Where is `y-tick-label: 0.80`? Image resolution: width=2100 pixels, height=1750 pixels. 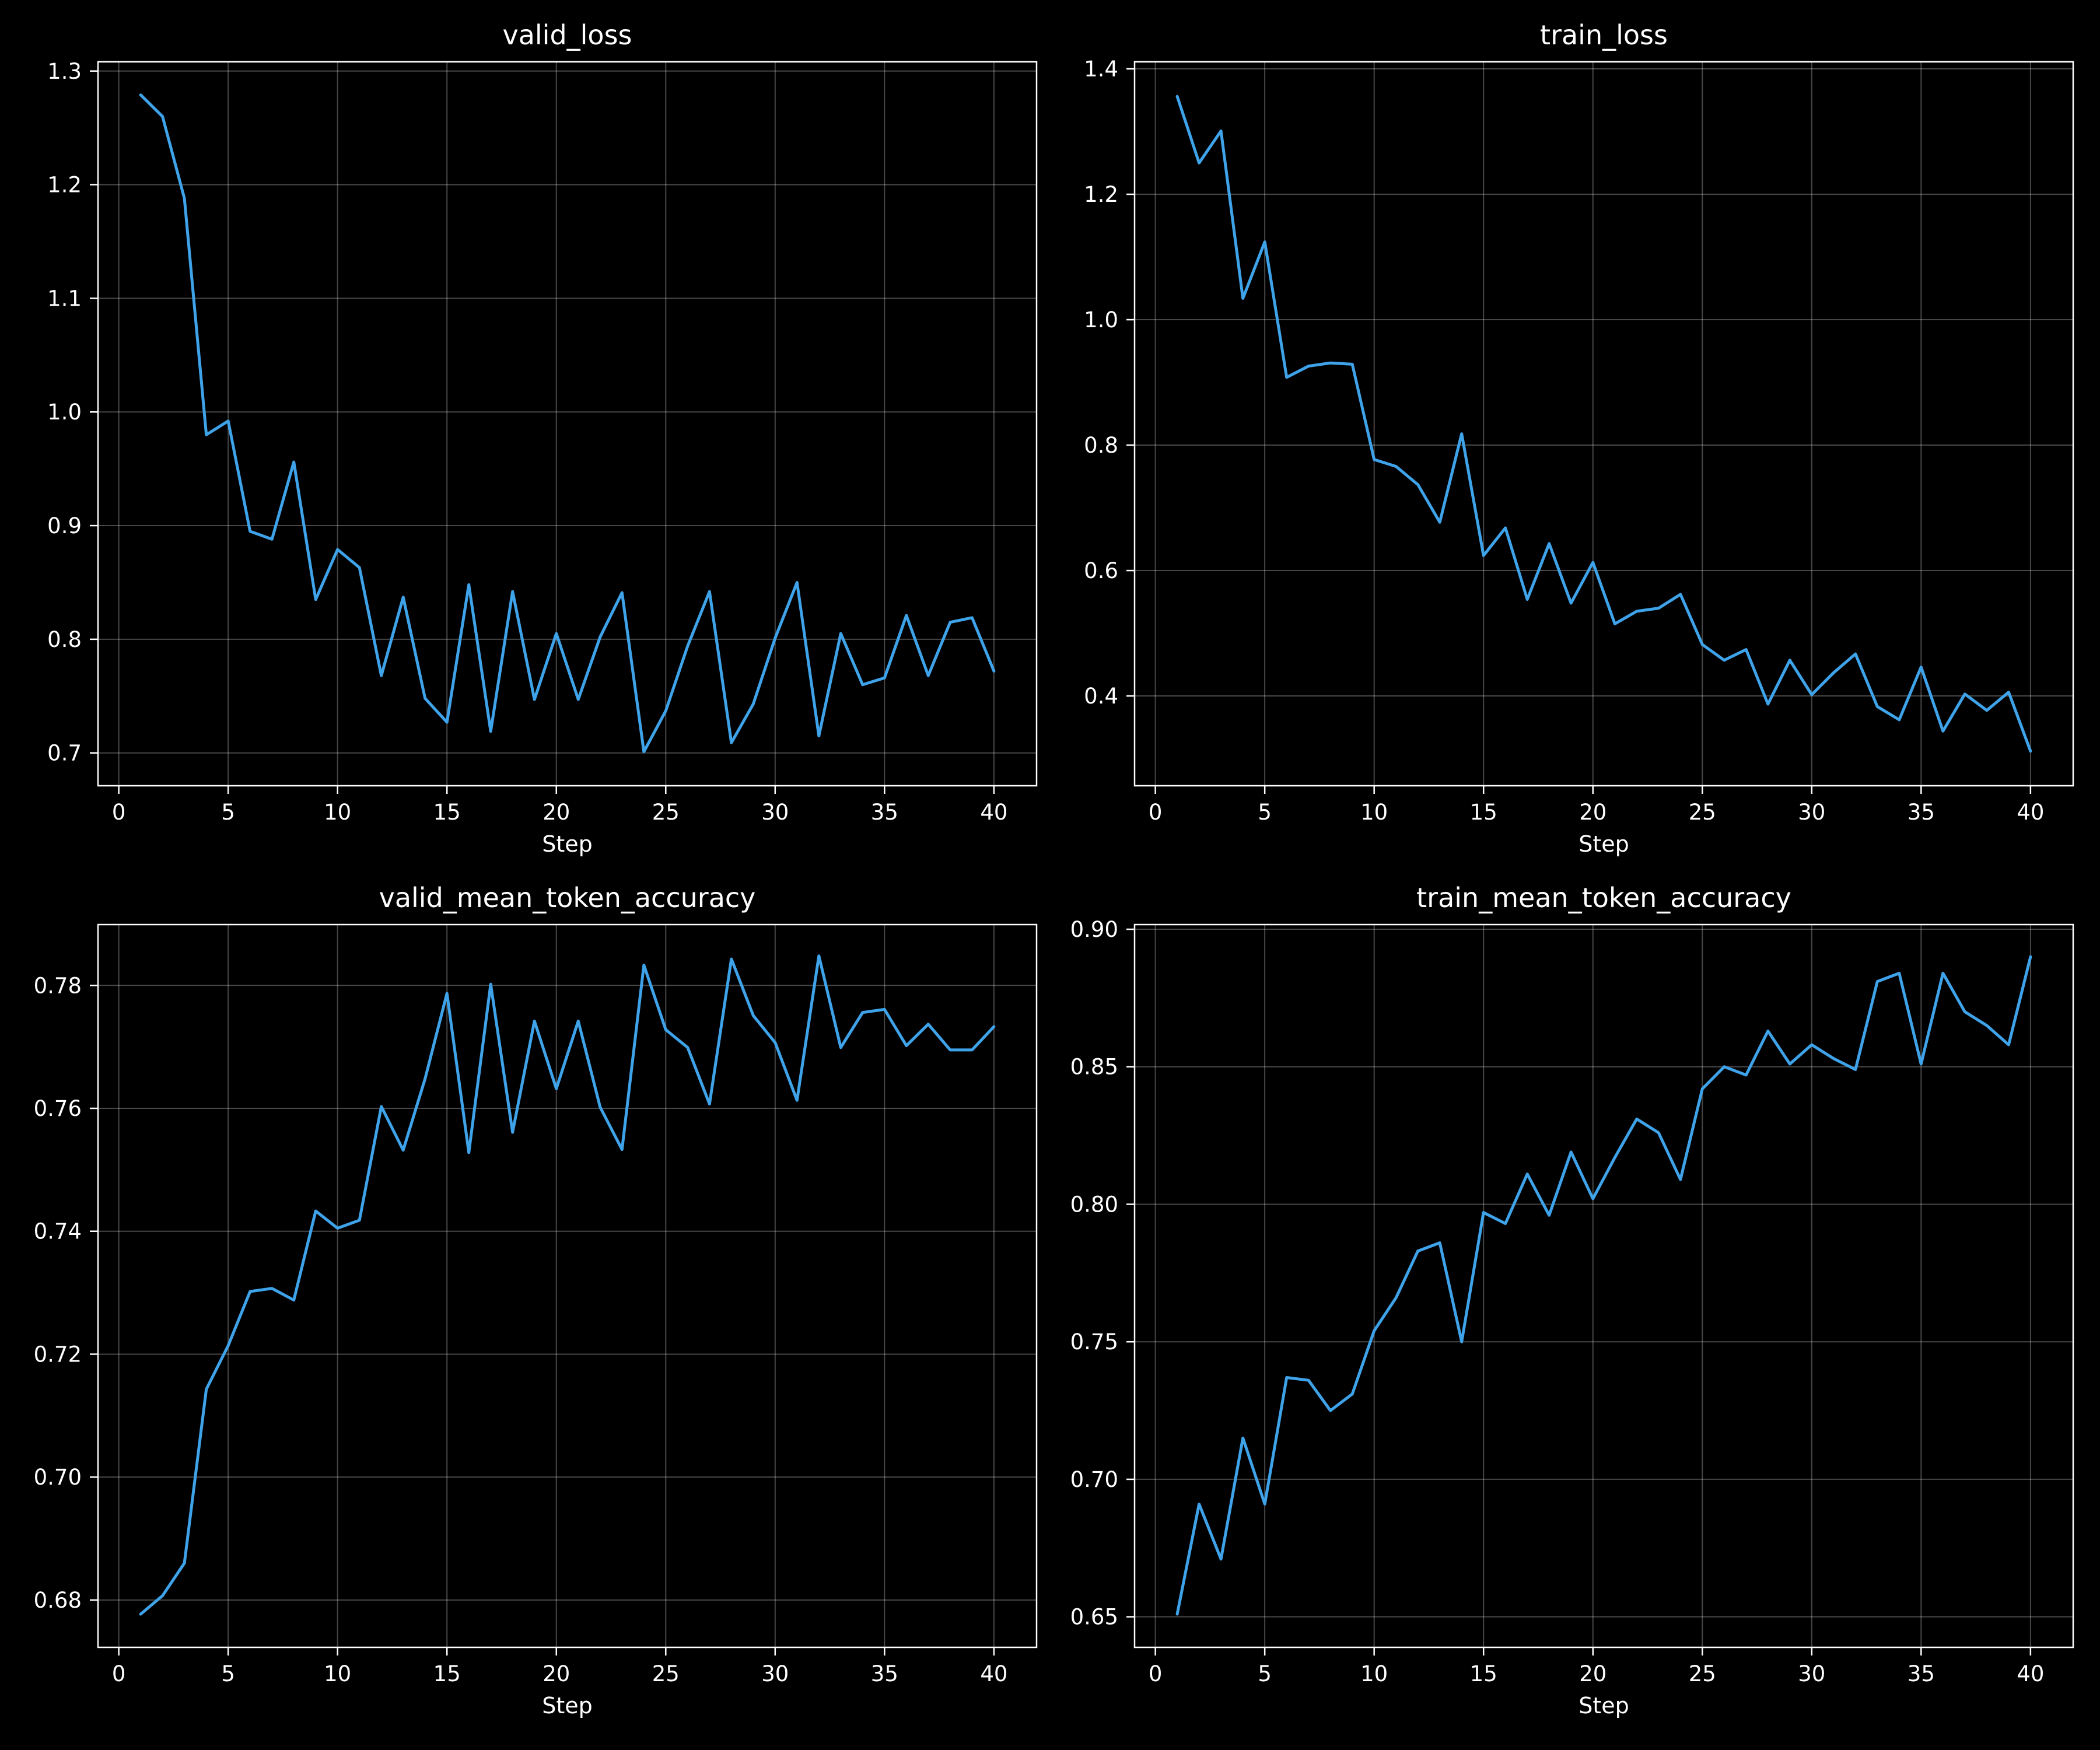
y-tick-label: 0.80 is located at coordinates (1094, 1204).